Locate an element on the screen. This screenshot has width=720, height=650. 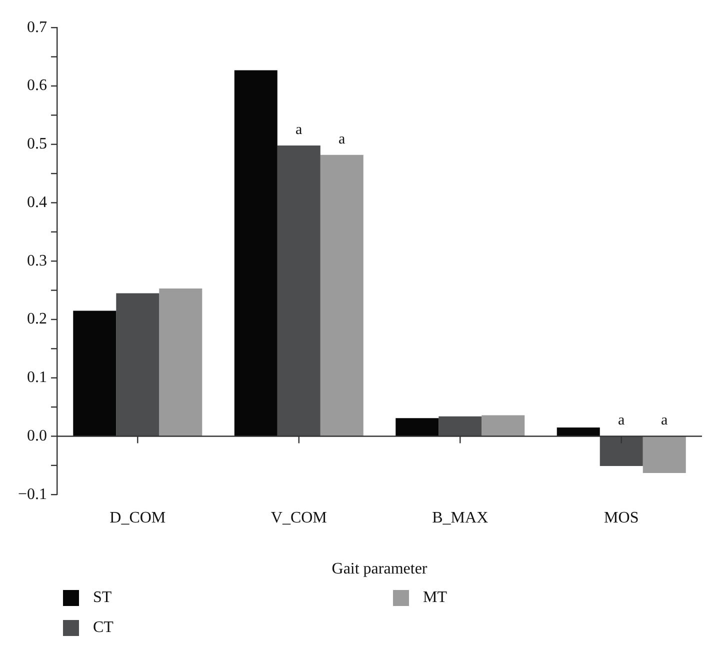
y-tick-label: 0.0 is located at coordinates (37, 435).